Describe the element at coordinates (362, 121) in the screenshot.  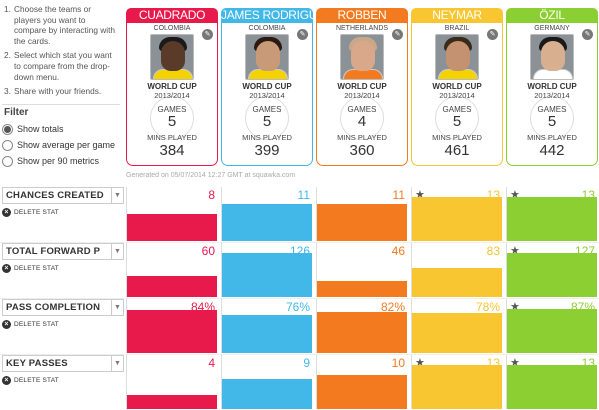
I see `games-value: 4` at that location.